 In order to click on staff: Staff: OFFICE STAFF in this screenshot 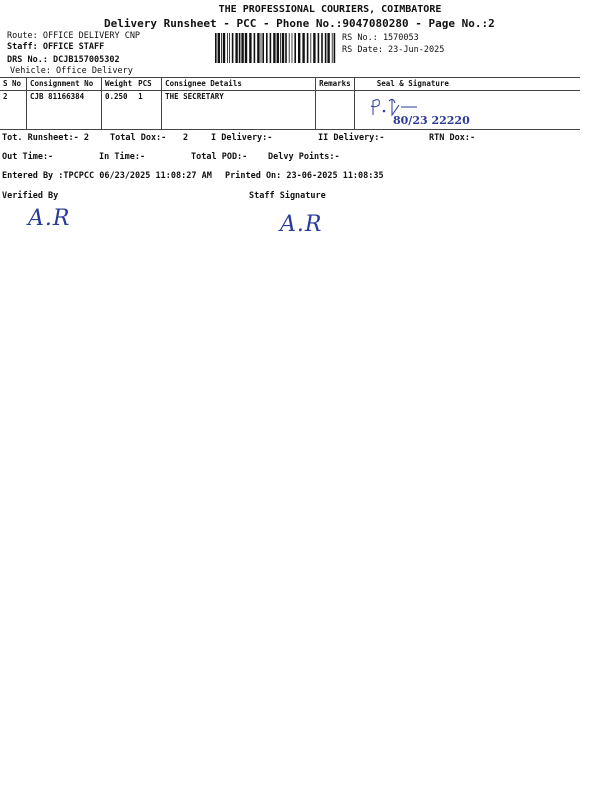, I will do `click(56, 47)`.